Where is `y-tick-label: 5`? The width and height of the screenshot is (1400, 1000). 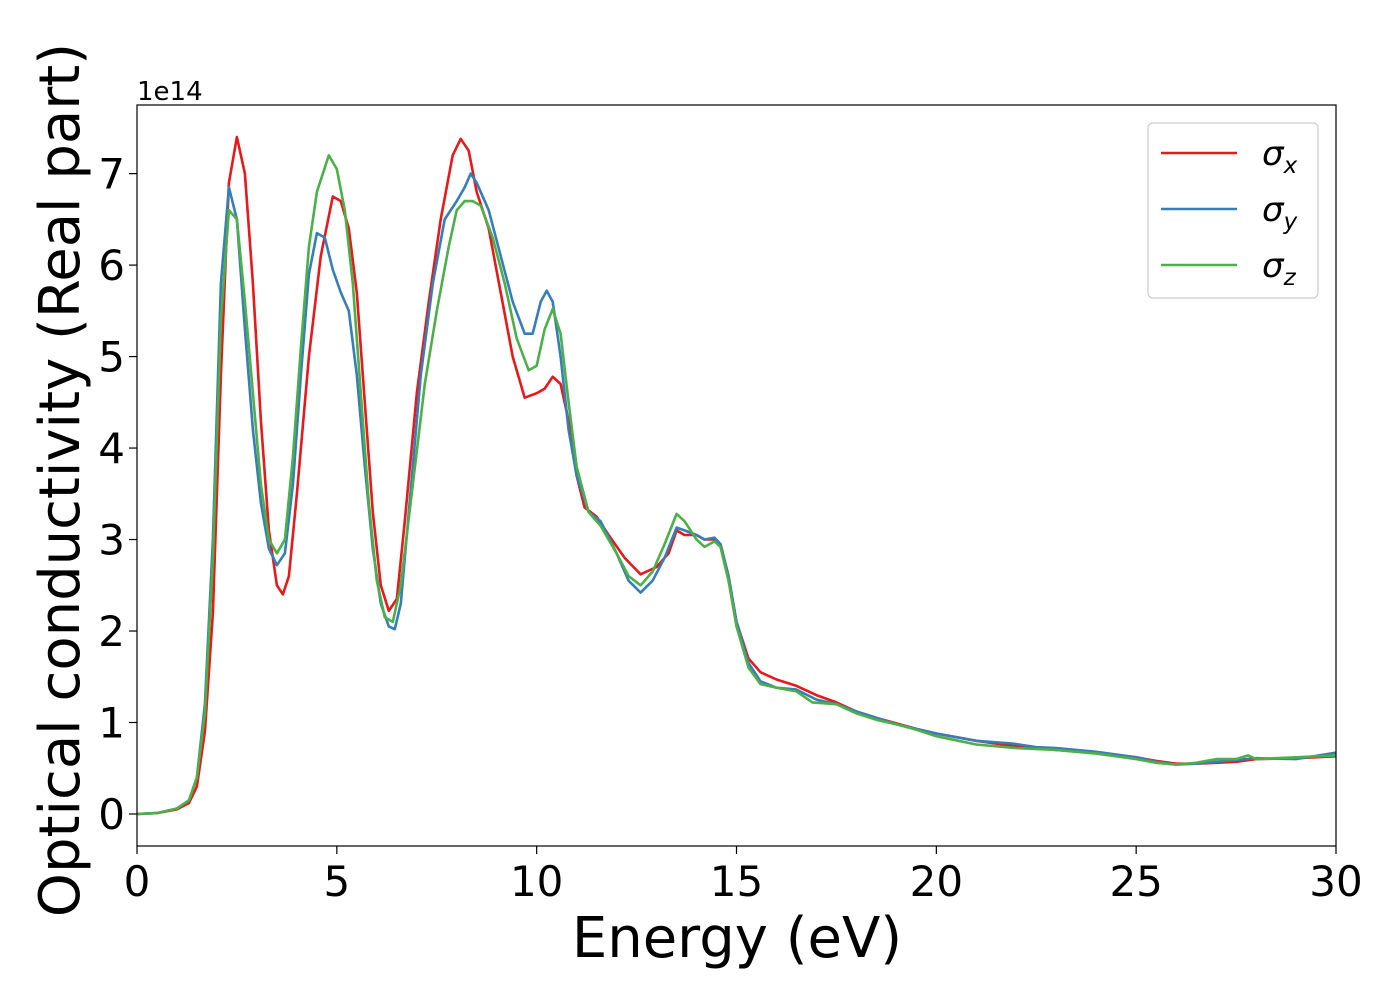 y-tick-label: 5 is located at coordinates (111, 357).